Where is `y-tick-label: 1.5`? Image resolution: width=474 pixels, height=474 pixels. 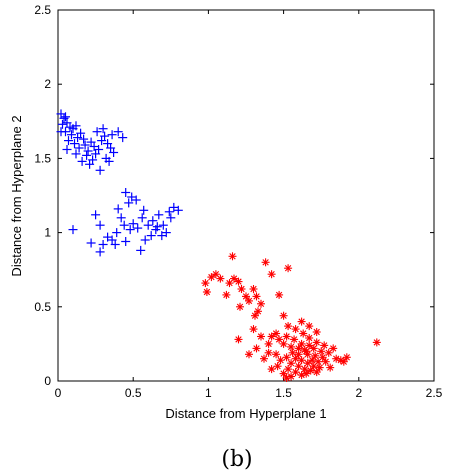 y-tick-label: 1.5 is located at coordinates (42, 158).